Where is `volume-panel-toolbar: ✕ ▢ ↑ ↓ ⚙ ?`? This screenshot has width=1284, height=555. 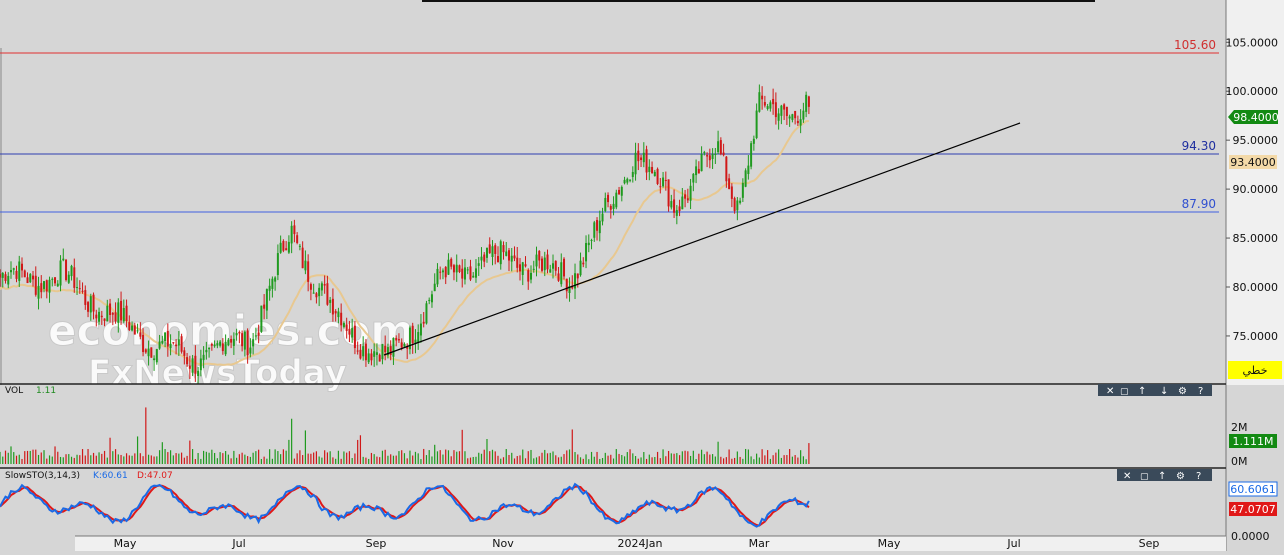 volume-panel-toolbar: ✕ ▢ ↑ ↓ ⚙ ? is located at coordinates (1155, 390).